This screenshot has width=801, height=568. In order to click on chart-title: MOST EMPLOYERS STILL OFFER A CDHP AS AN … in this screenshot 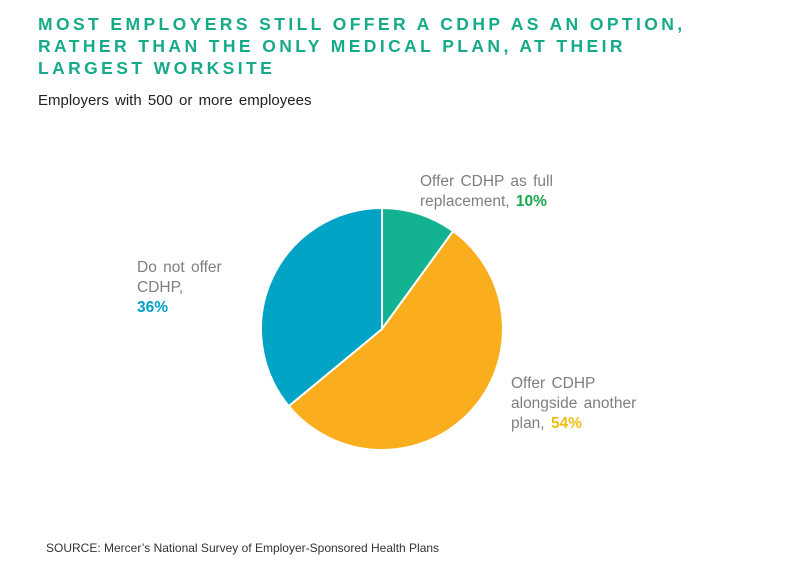, I will do `click(362, 46)`.